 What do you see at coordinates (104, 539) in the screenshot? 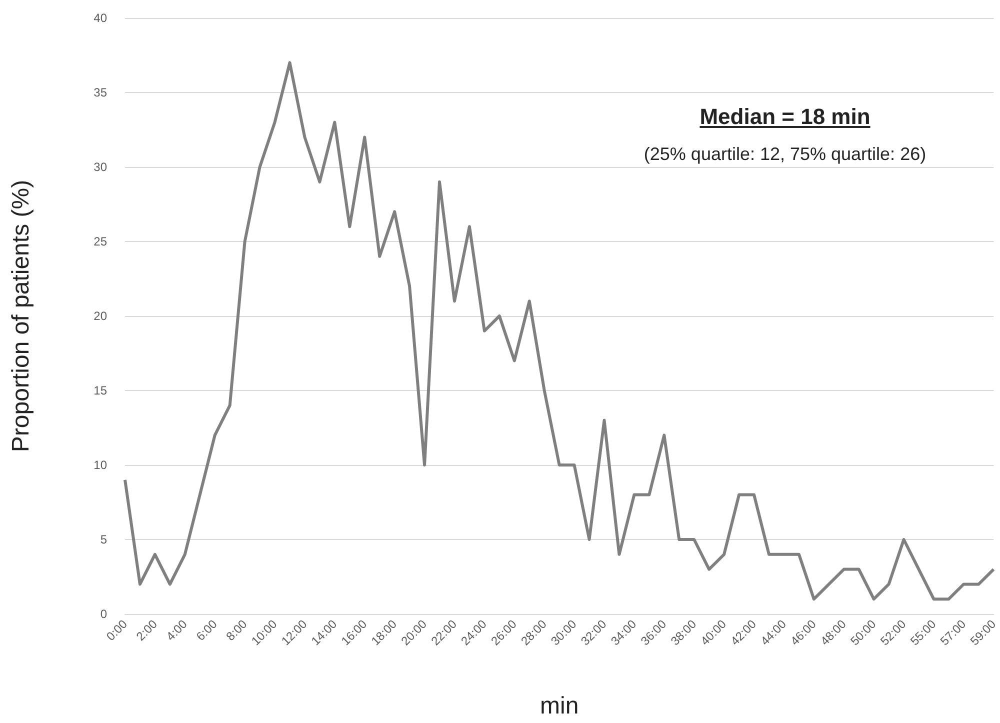
I see `y-tick-label: 5` at bounding box center [104, 539].